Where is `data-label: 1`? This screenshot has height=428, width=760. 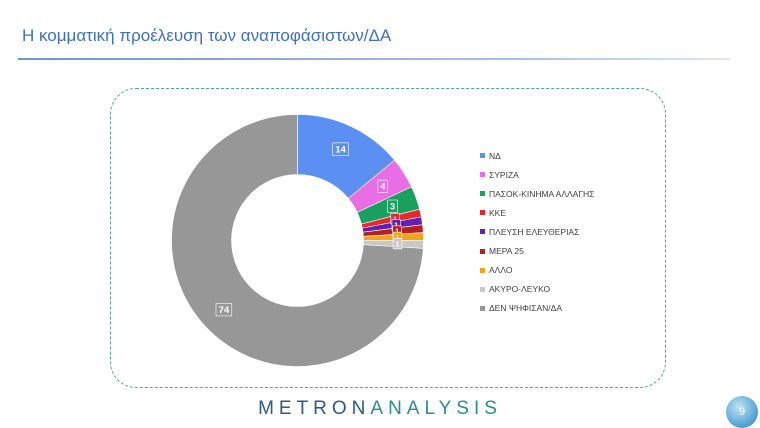
data-label: 1 is located at coordinates (397, 244).